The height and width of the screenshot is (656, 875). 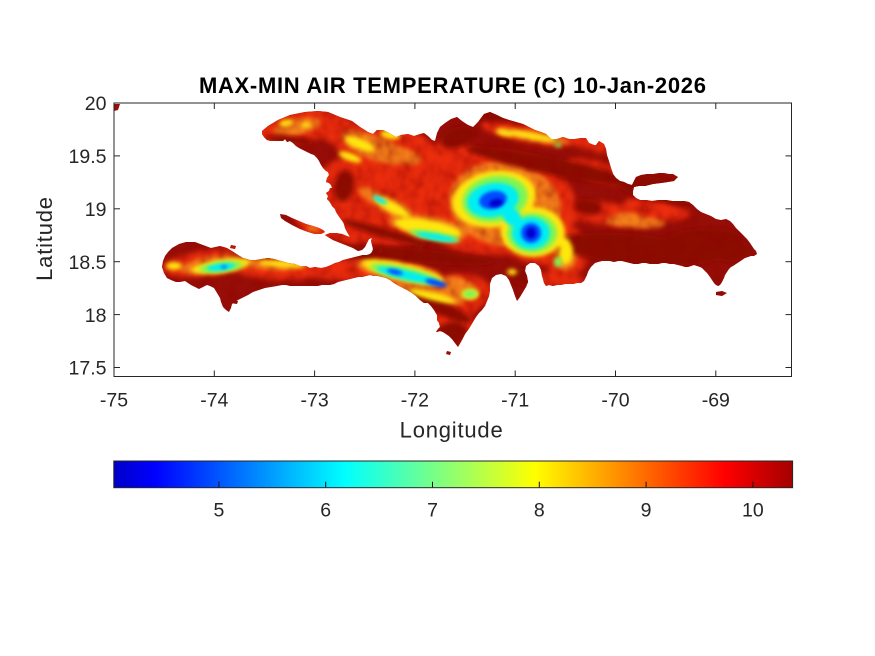 What do you see at coordinates (88, 369) in the screenshot?
I see `svg-text: 17.5` at bounding box center [88, 369].